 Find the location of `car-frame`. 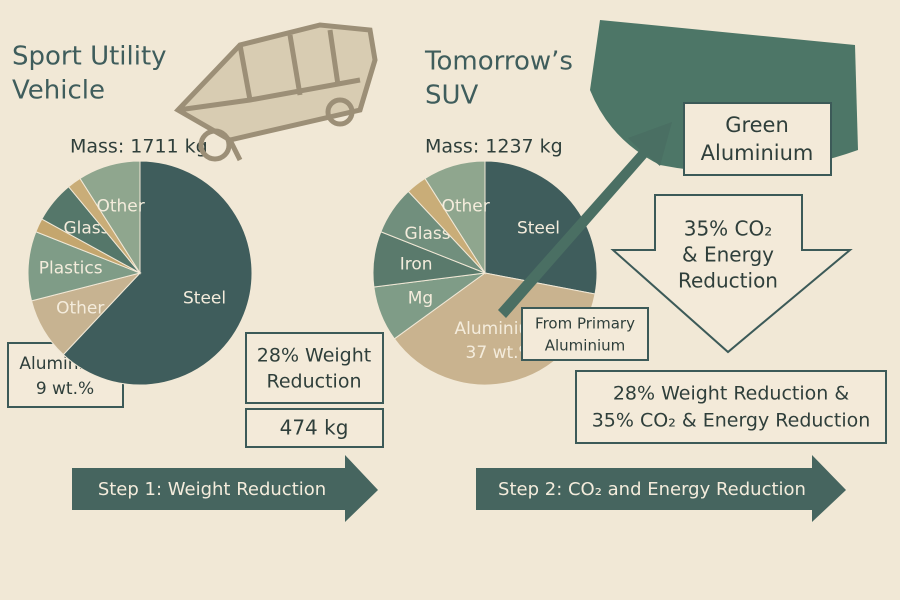

car-frame is located at coordinates (275, 92).